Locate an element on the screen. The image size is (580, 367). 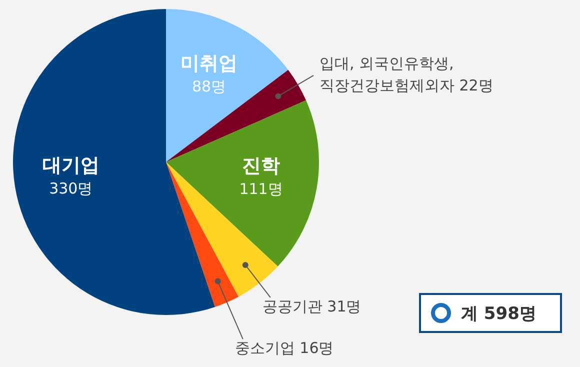
slice-label: 대기업 is located at coordinates (71, 165).